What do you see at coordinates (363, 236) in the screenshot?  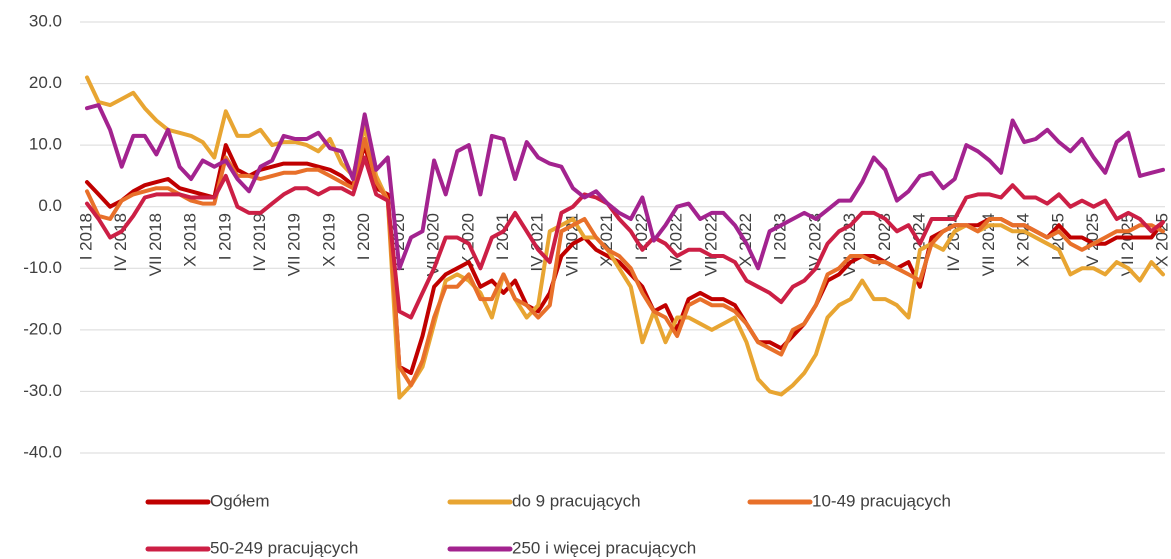 I see `x-tick-label: I 2020` at bounding box center [363, 236].